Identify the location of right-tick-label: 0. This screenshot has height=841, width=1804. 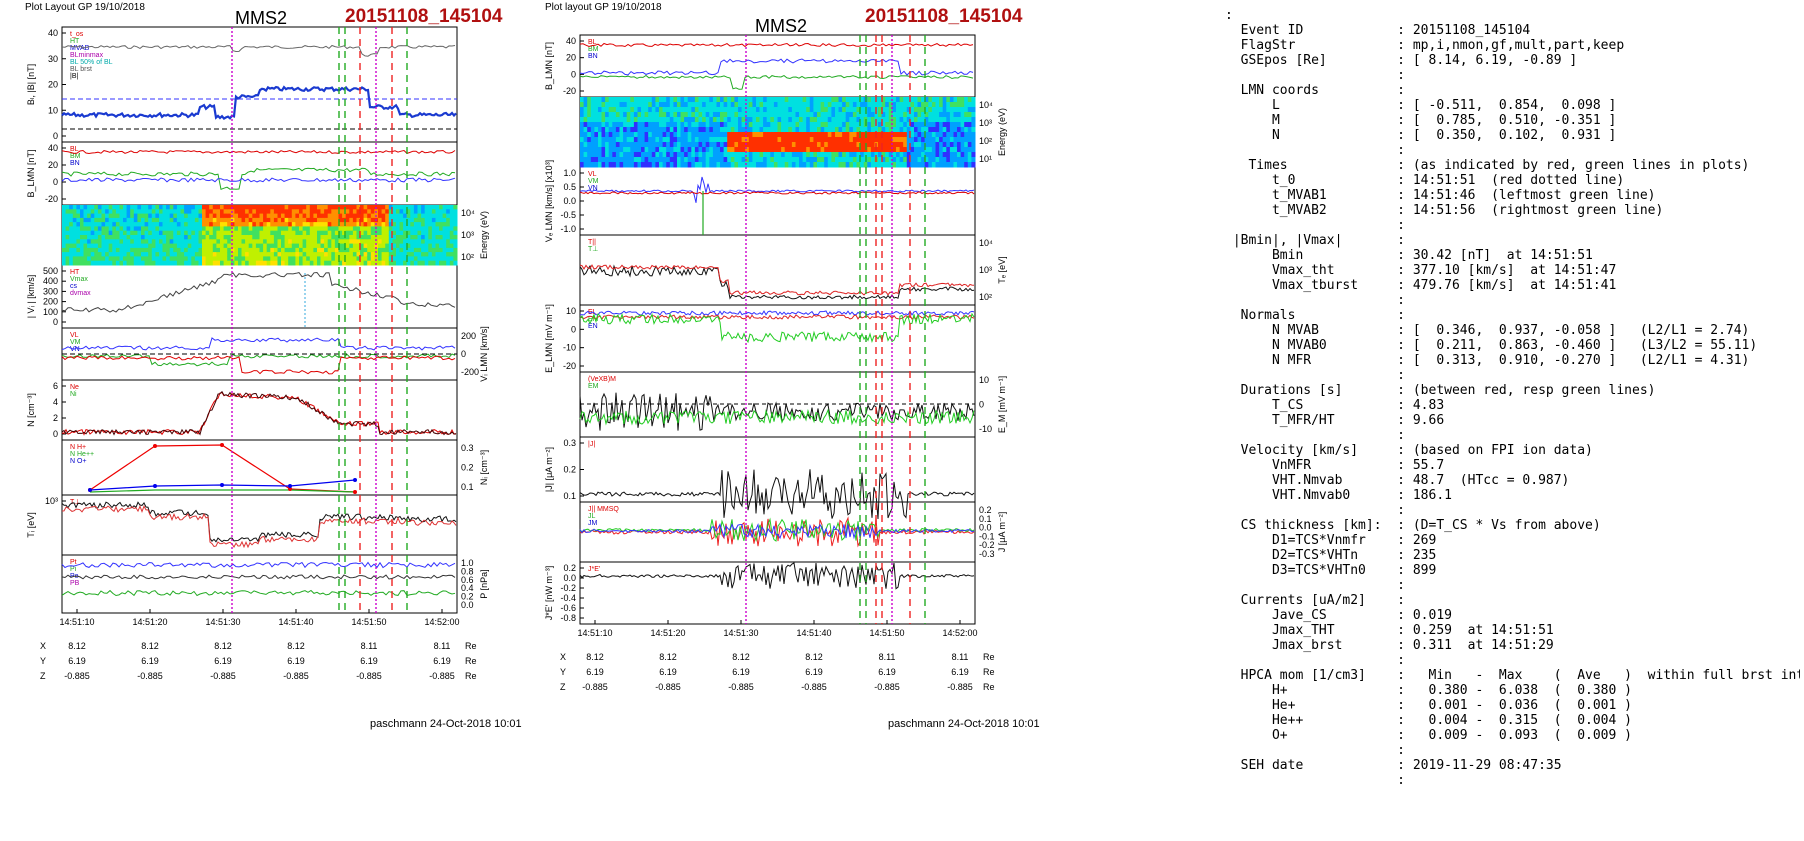
(463, 354).